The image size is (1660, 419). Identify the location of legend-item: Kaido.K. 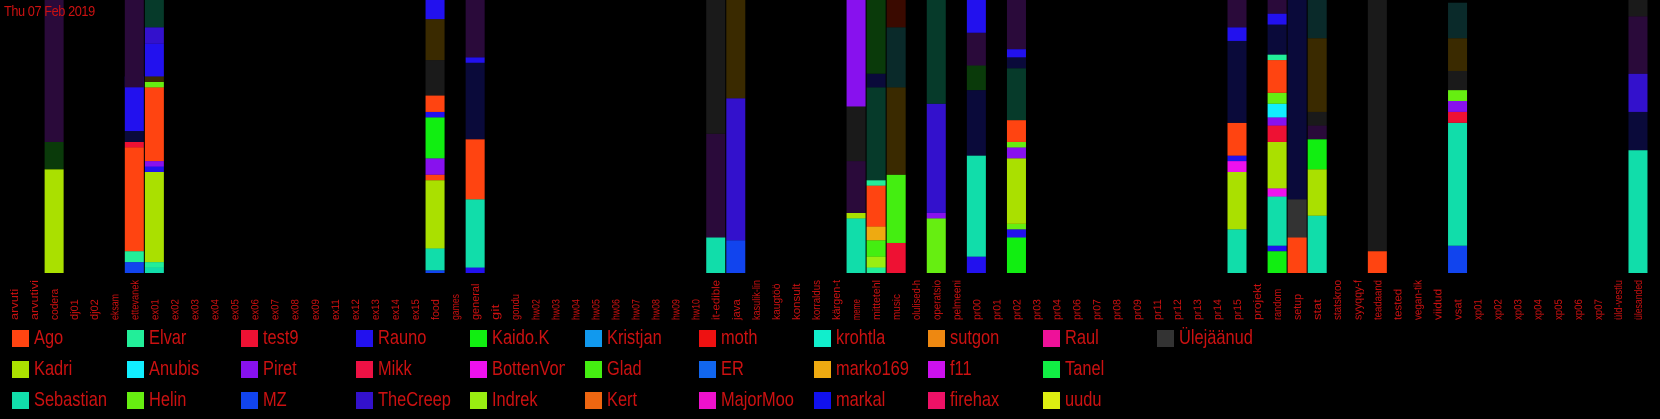
(525, 338).